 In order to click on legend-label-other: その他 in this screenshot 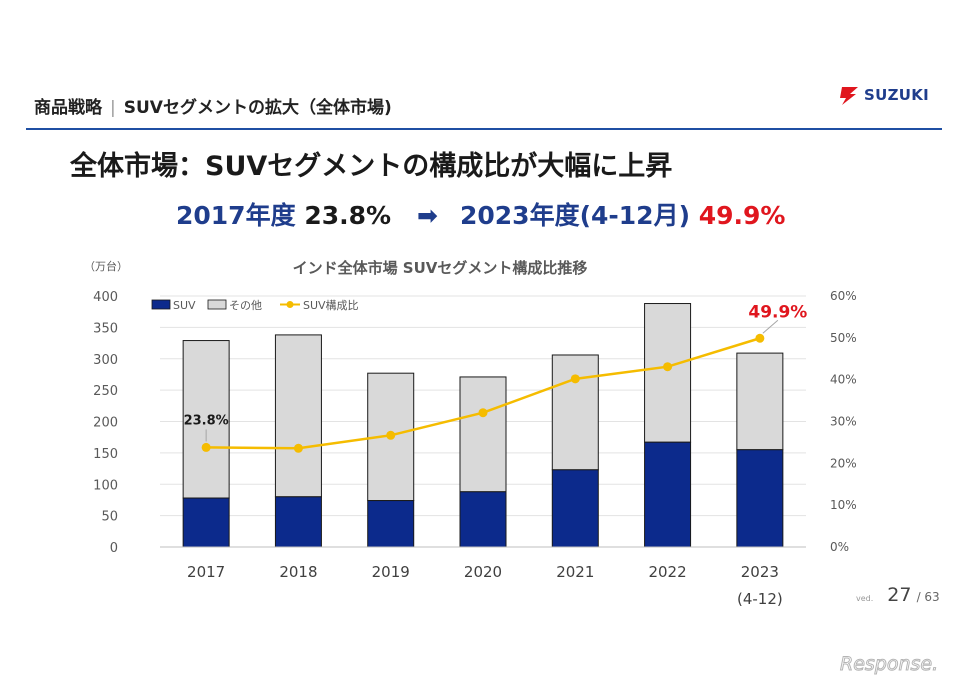, I will do `click(245, 305)`.